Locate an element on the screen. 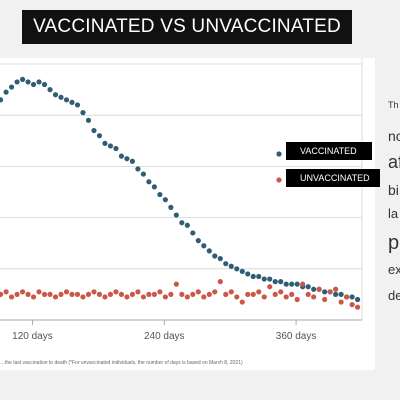  x-tick-label: 360 days is located at coordinates (296, 336).